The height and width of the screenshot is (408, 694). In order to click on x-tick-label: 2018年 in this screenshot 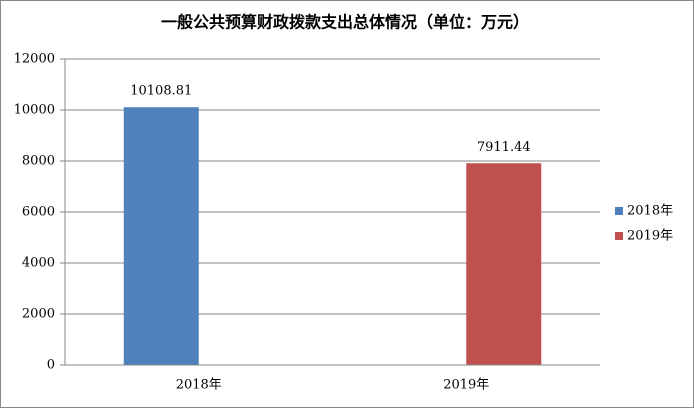, I will do `click(199, 385)`.